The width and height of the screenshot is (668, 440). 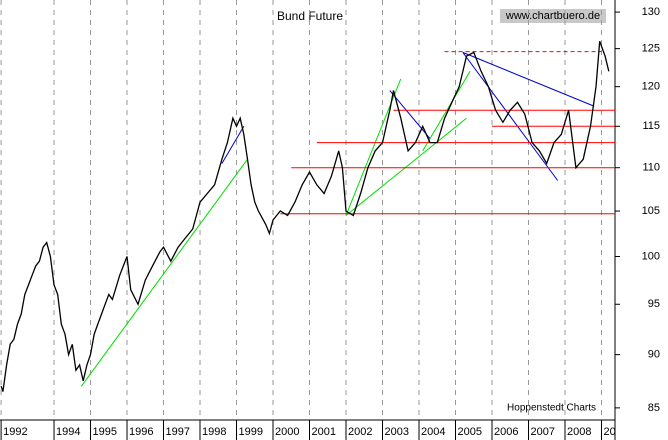 What do you see at coordinates (433, 432) in the screenshot?
I see `x-tick-label: 2004` at bounding box center [433, 432].